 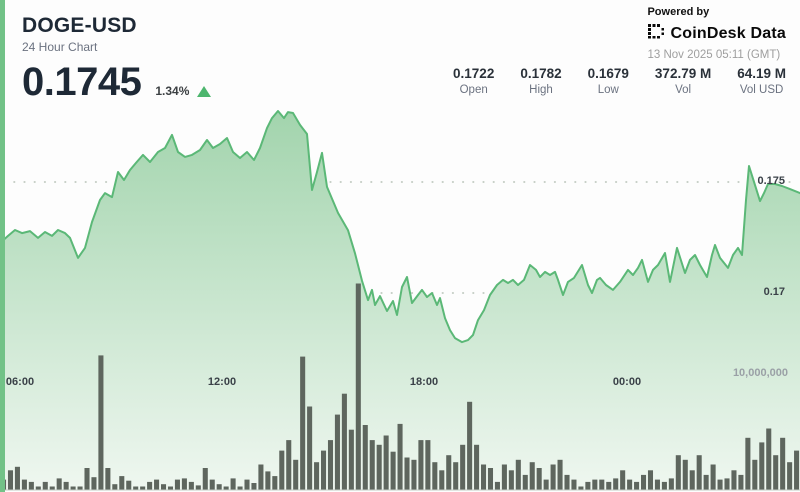 I want to click on volume-value: 372.79 M, so click(x=683, y=73).